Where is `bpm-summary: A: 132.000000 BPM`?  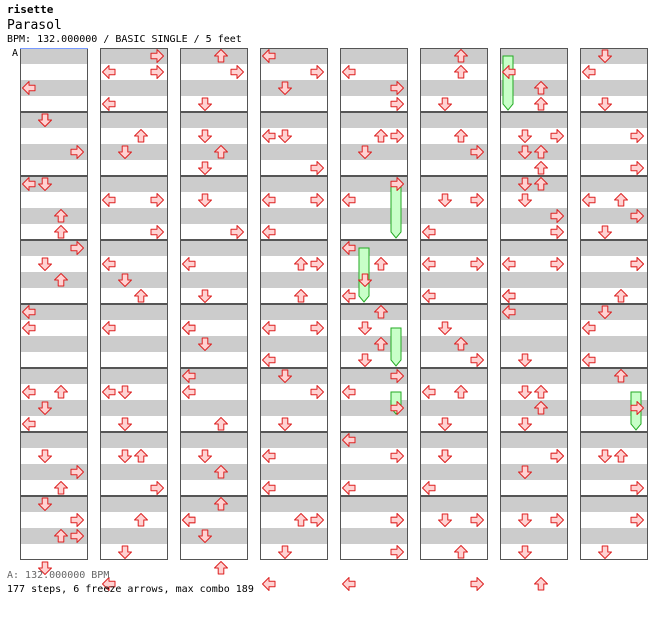 bpm-summary: A: 132.000000 BPM is located at coordinates (58, 575).